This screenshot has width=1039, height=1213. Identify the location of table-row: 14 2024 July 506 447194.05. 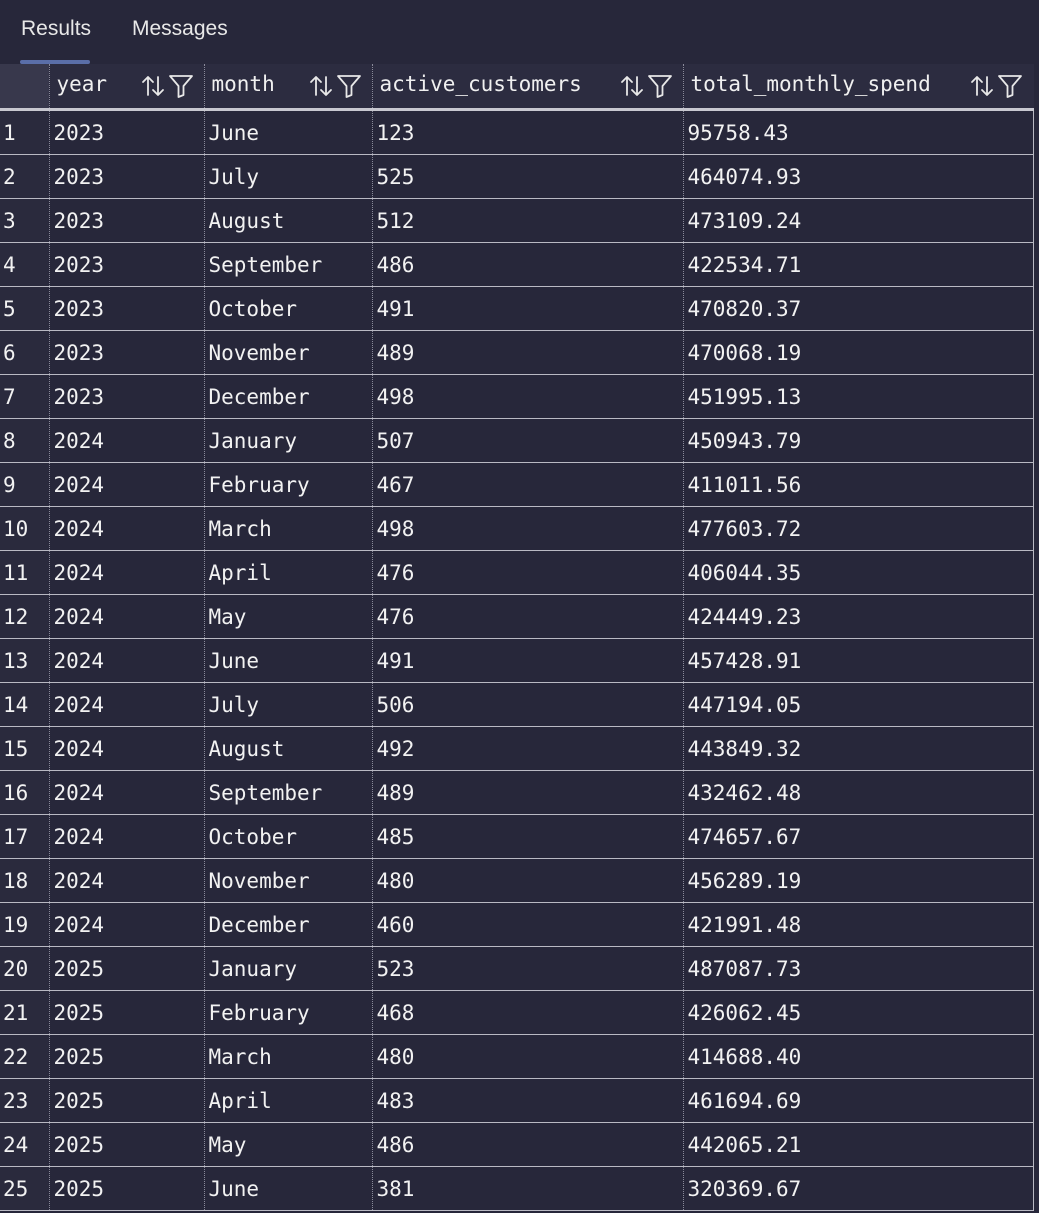
(517, 704).